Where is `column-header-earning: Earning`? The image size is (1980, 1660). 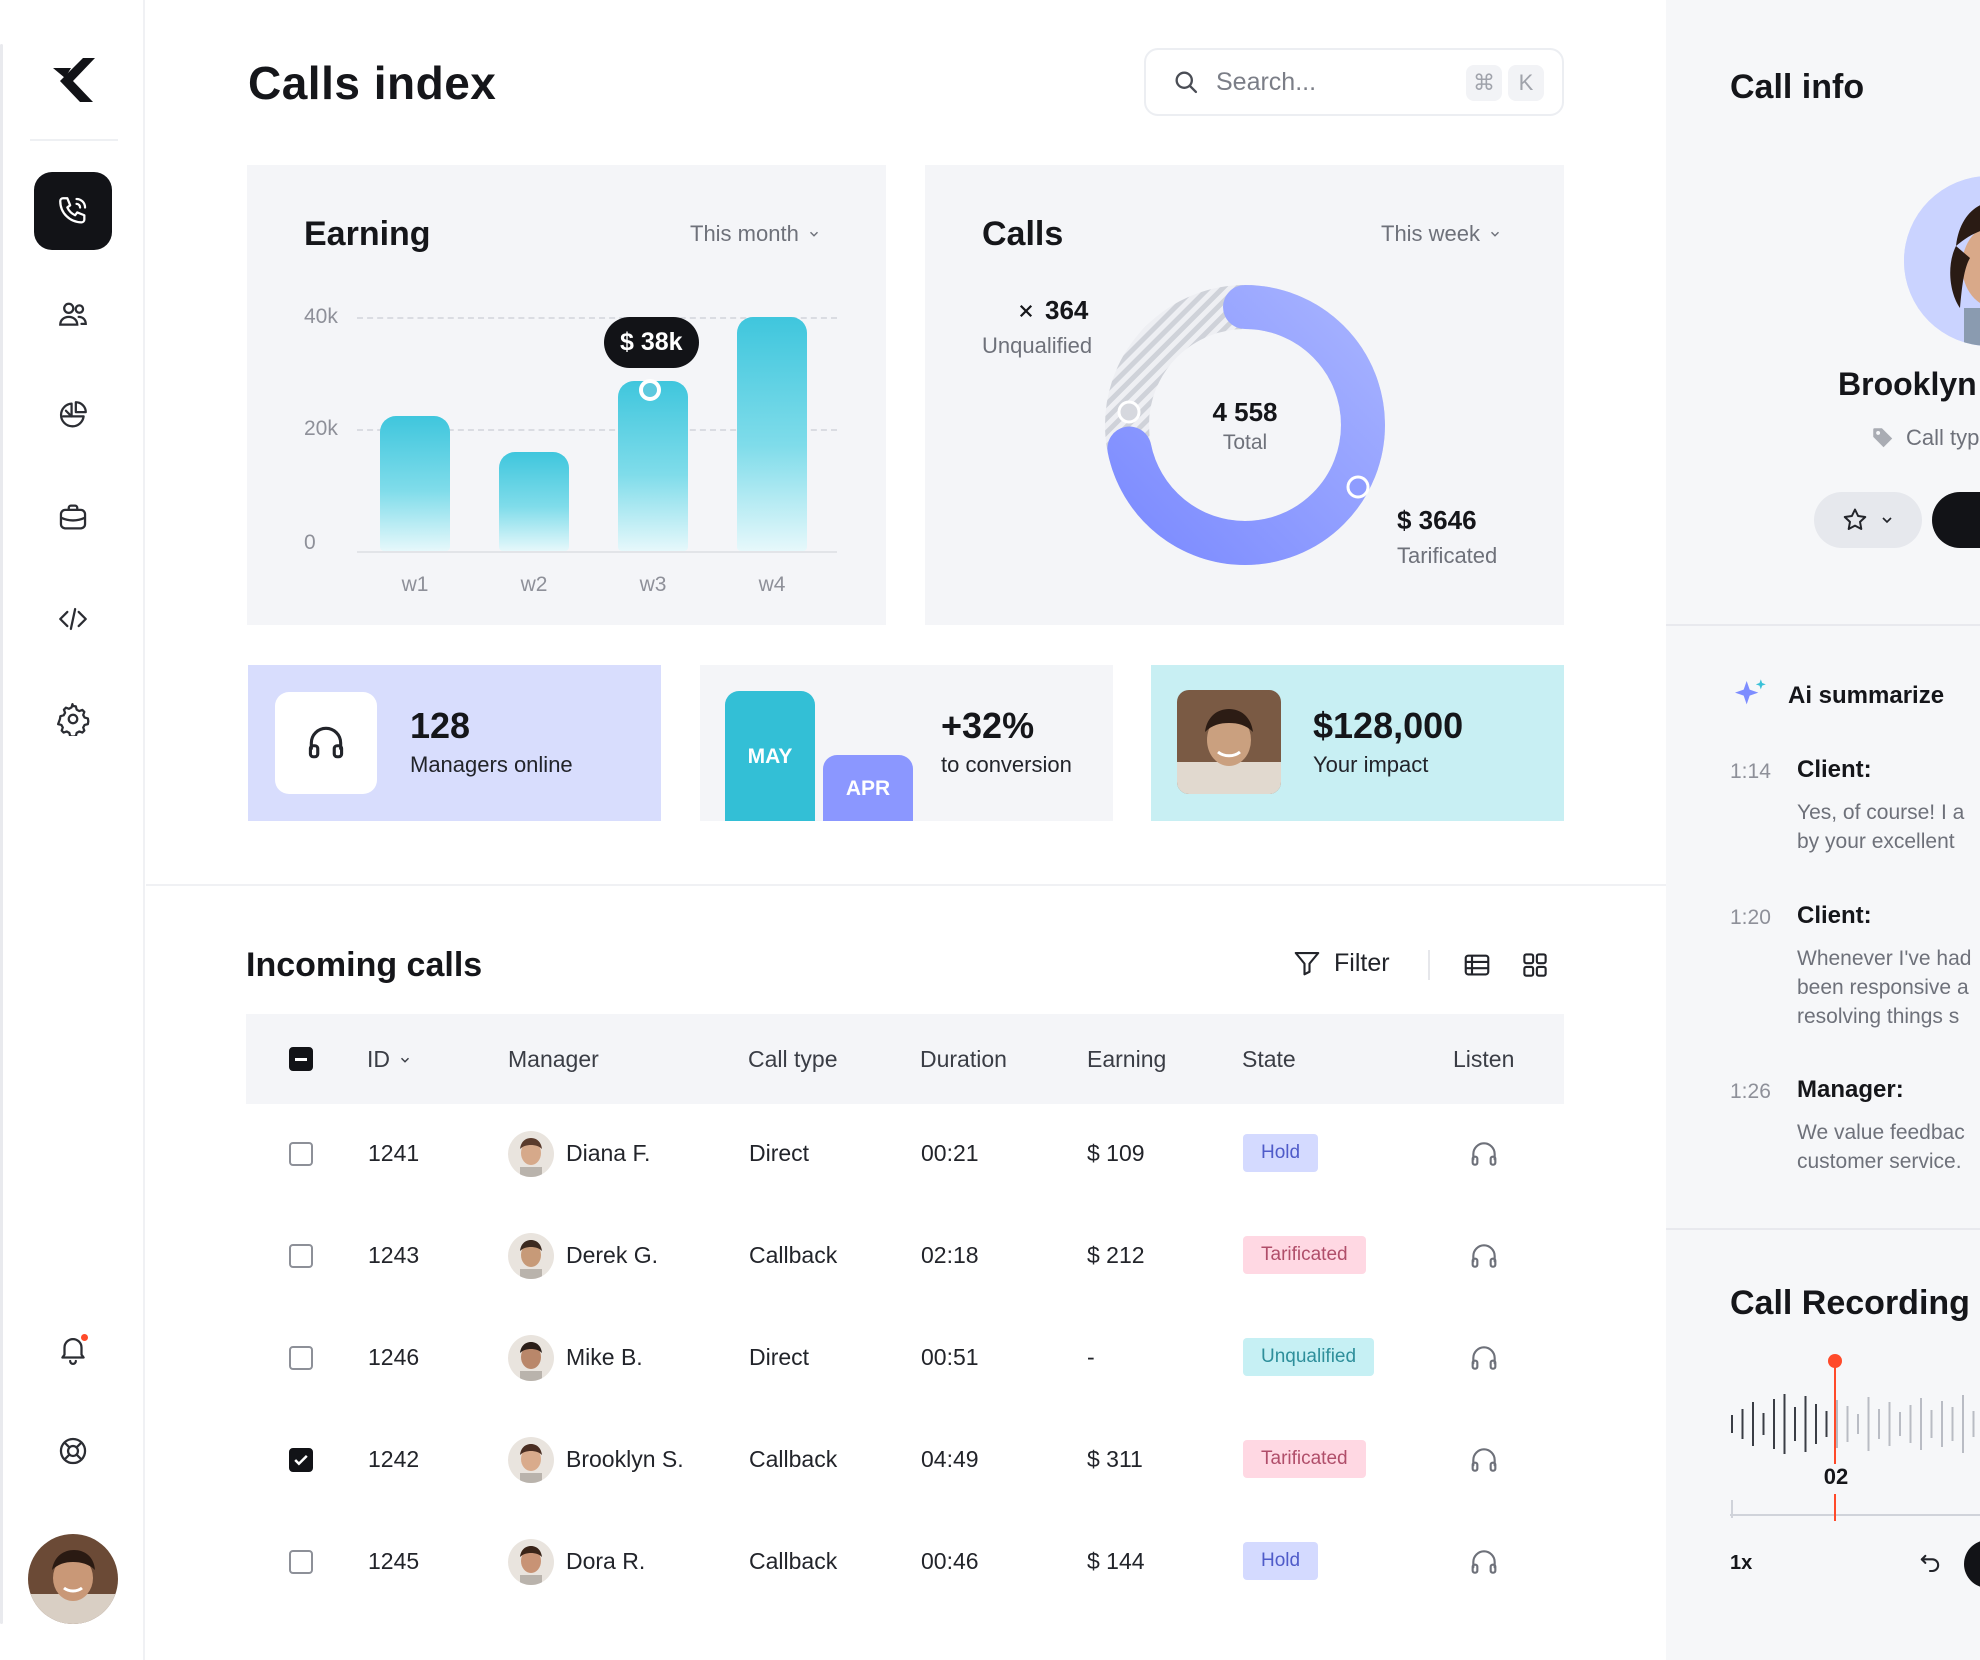
column-header-earning: Earning is located at coordinates (1127, 1059).